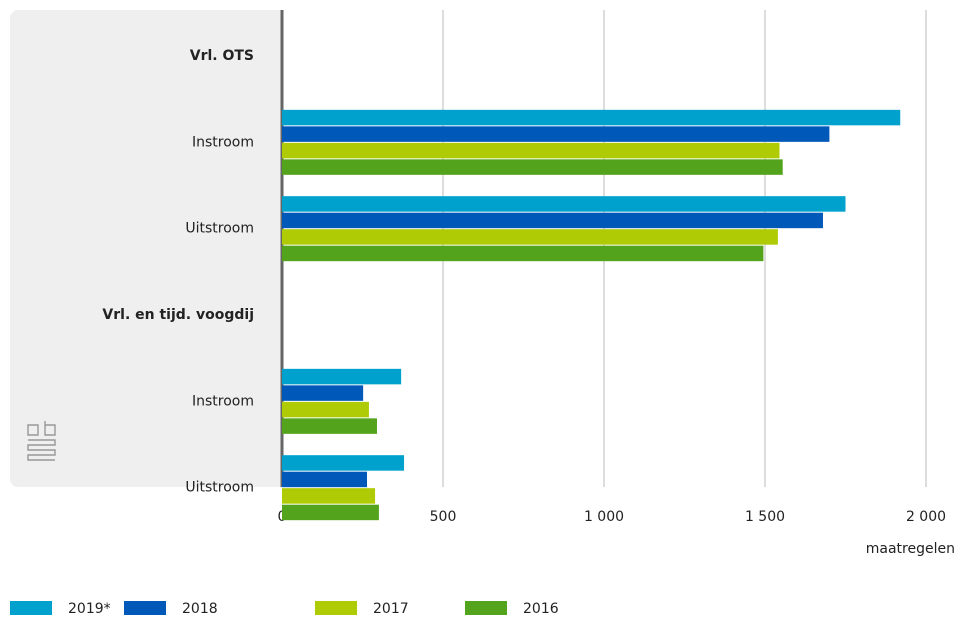 The height and width of the screenshot is (627, 961). I want to click on legend-label: 2016, so click(541, 609).